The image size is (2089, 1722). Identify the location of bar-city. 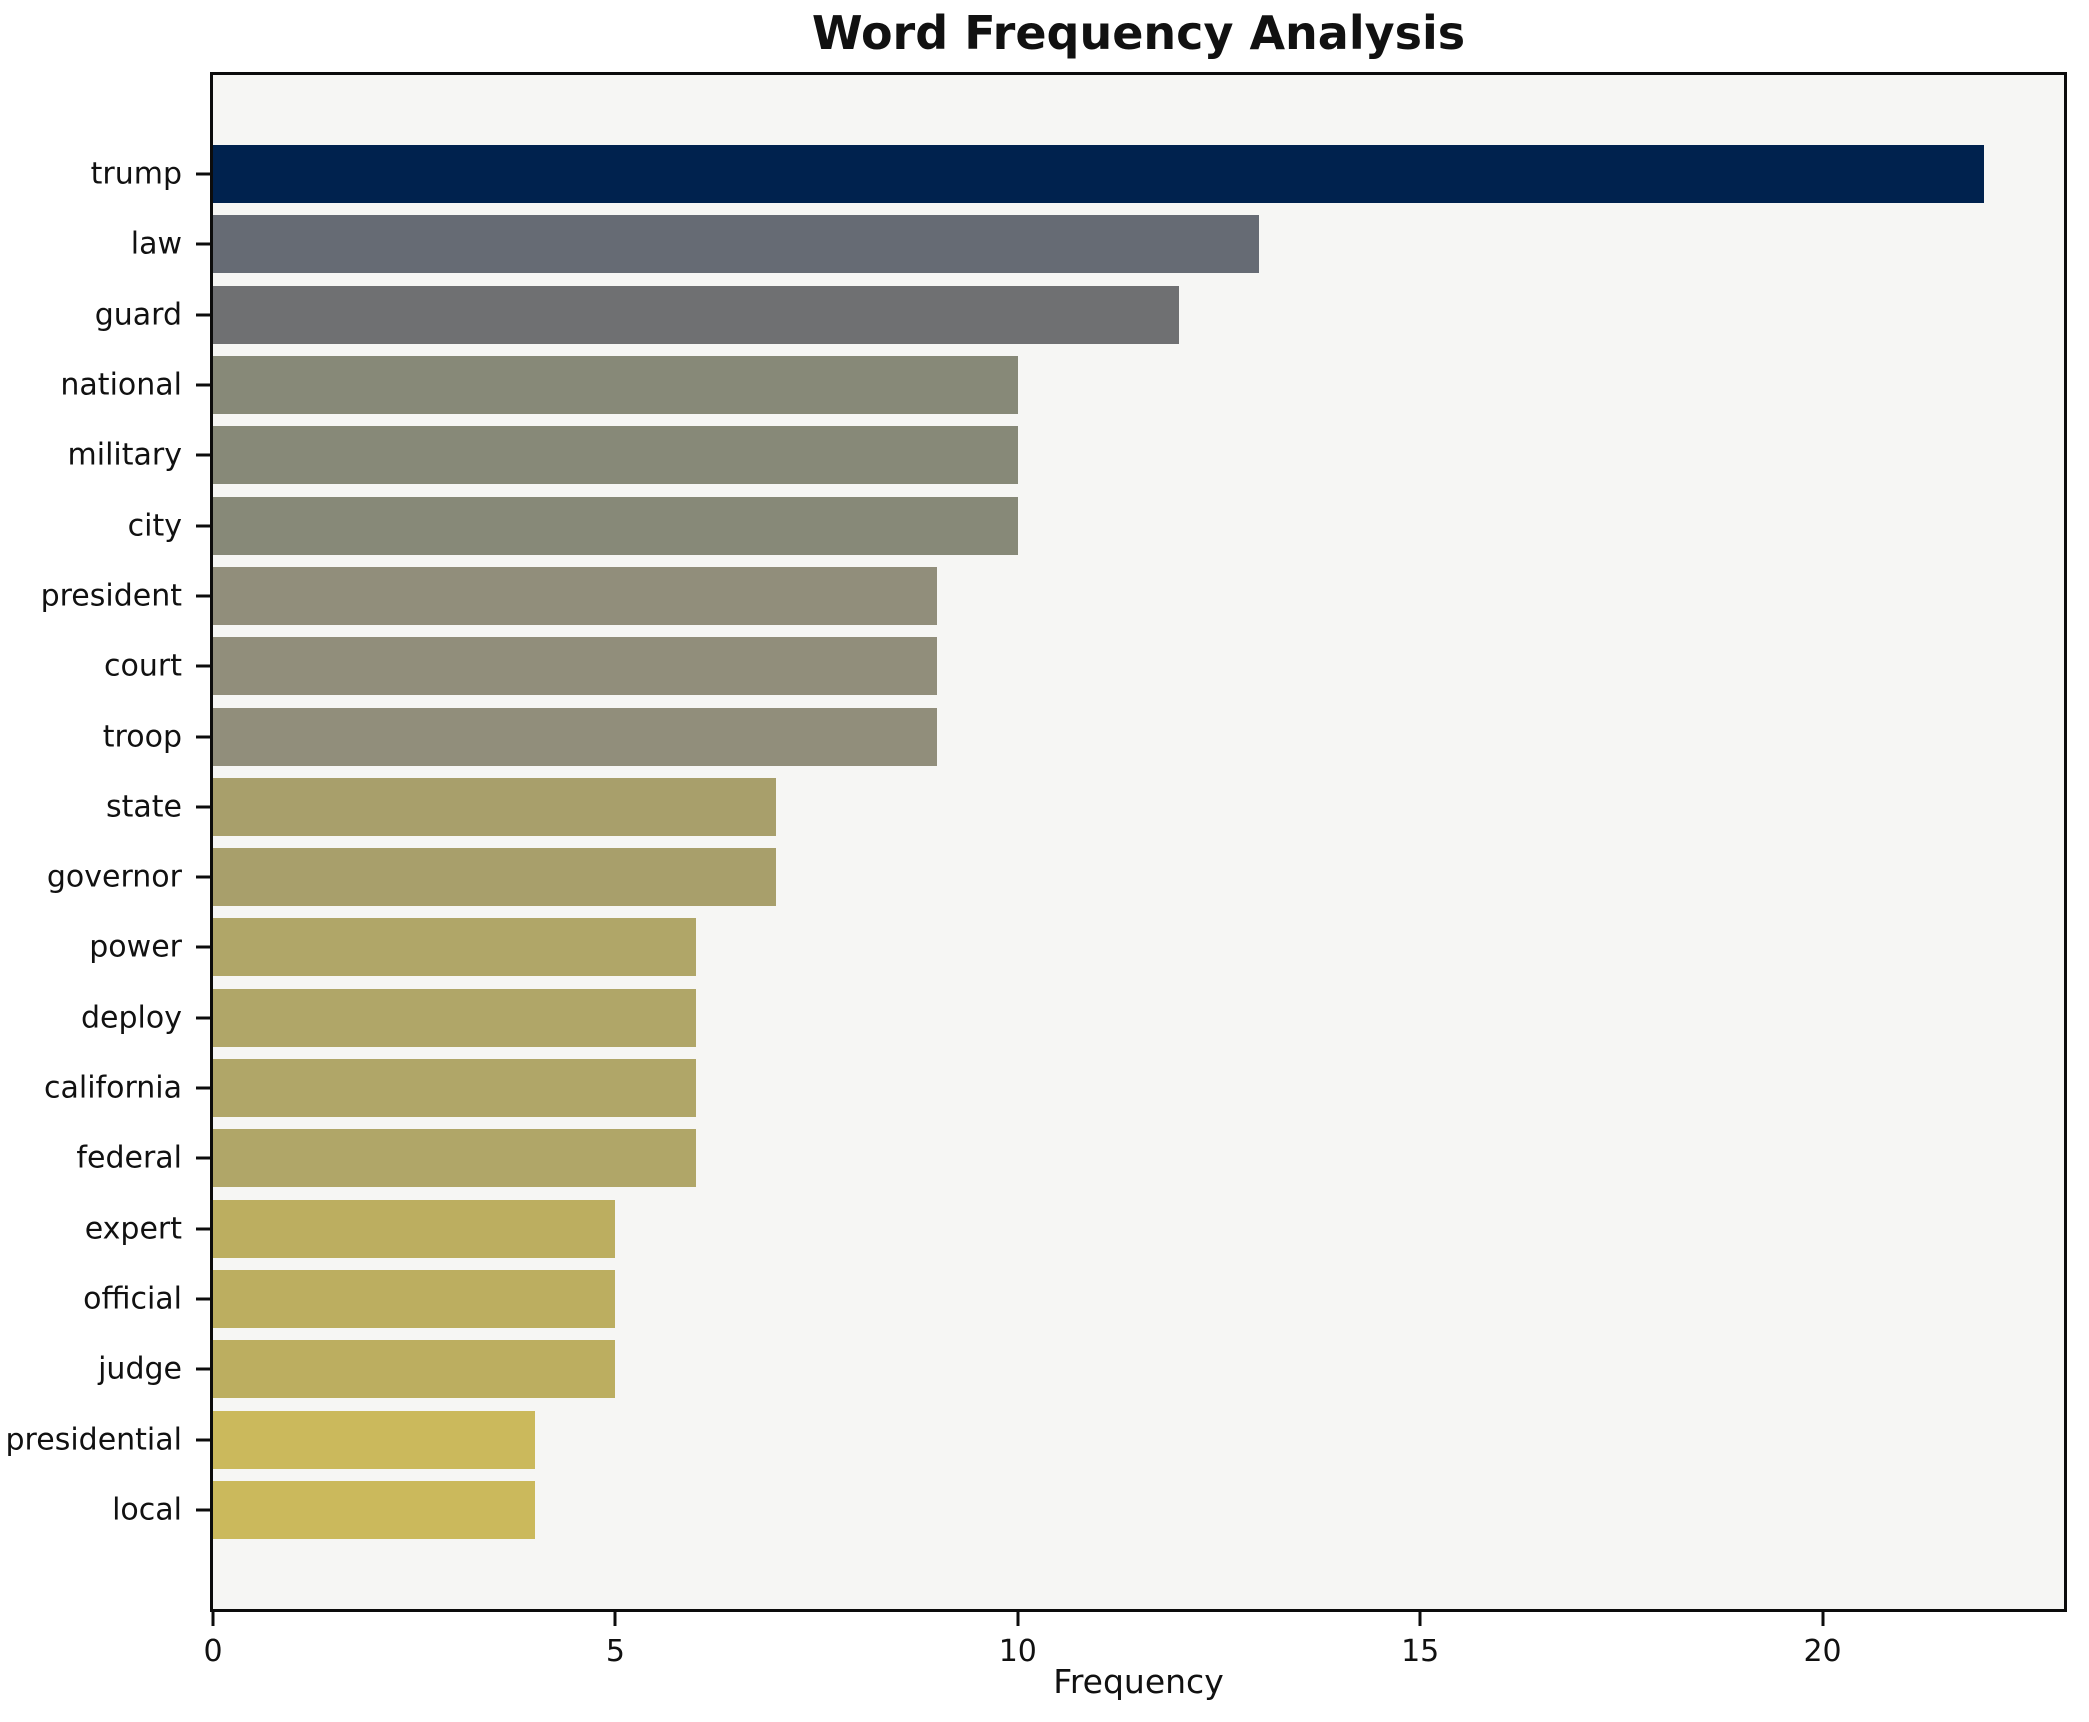
(615, 525).